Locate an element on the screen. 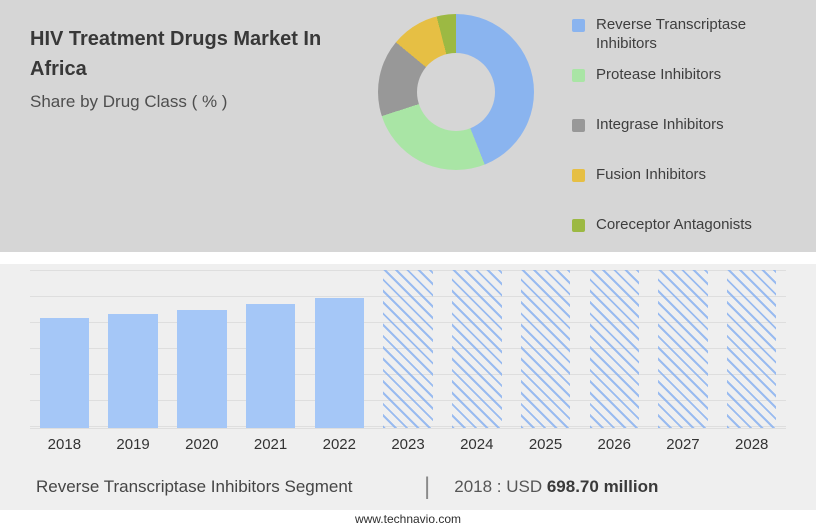 This screenshot has height=528, width=816. legend-item: Integrase Inhibitors is located at coordinates (691, 141).